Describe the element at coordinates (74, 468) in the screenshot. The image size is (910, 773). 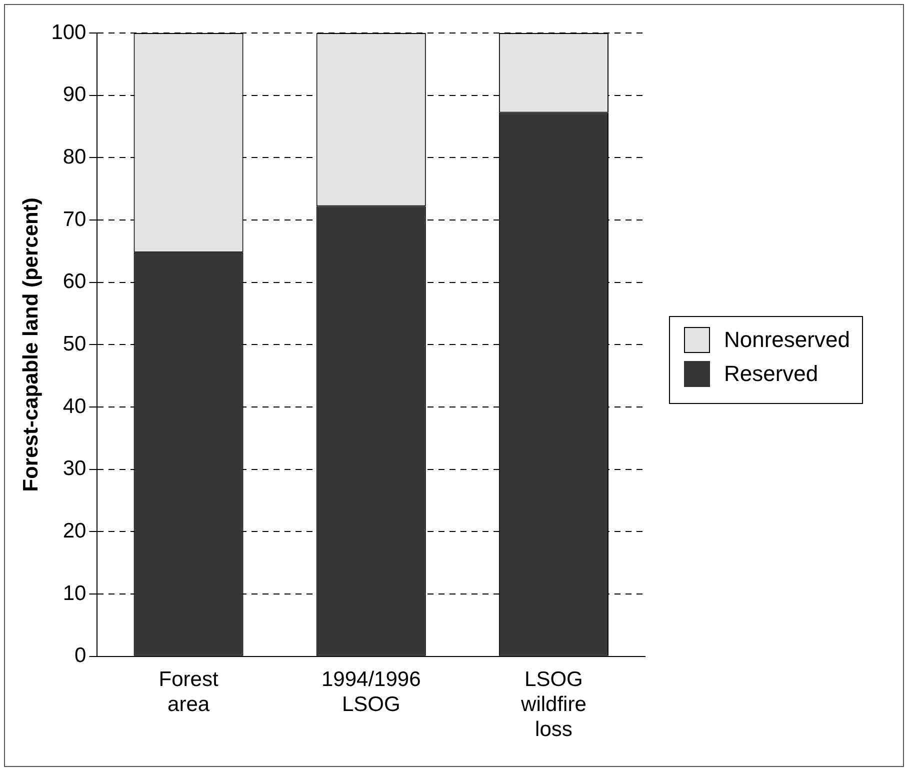
I see `y-tick-label: 30` at that location.